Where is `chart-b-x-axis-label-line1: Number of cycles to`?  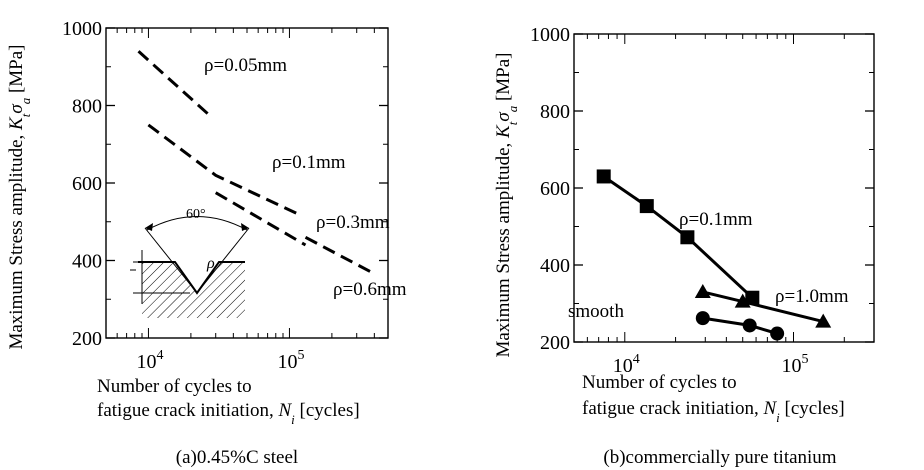
chart-b-x-axis-label-line1: Number of cycles to is located at coordinates (659, 382).